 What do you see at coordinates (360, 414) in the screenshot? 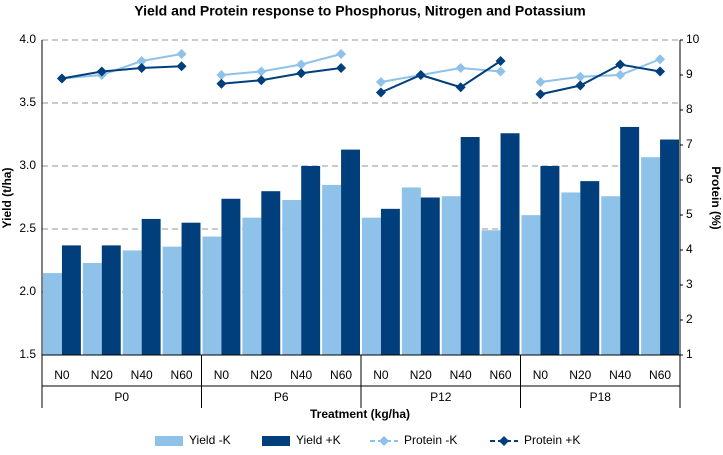
I see `x-axis-title: Treatment (kg/ha)` at bounding box center [360, 414].